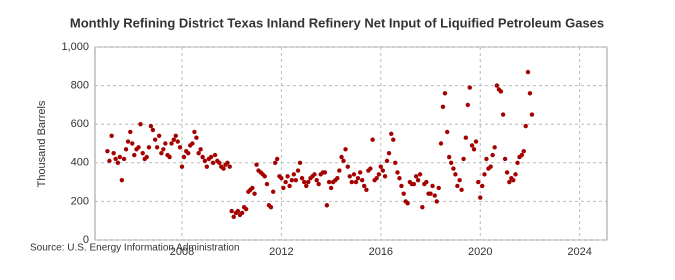  Describe the element at coordinates (579, 252) in the screenshot. I see `x-tick-label: 2024` at that location.